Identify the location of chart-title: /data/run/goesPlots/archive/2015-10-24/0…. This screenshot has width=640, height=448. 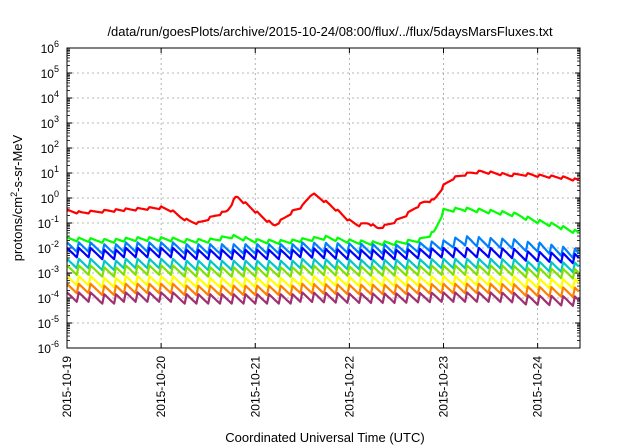
(330, 31).